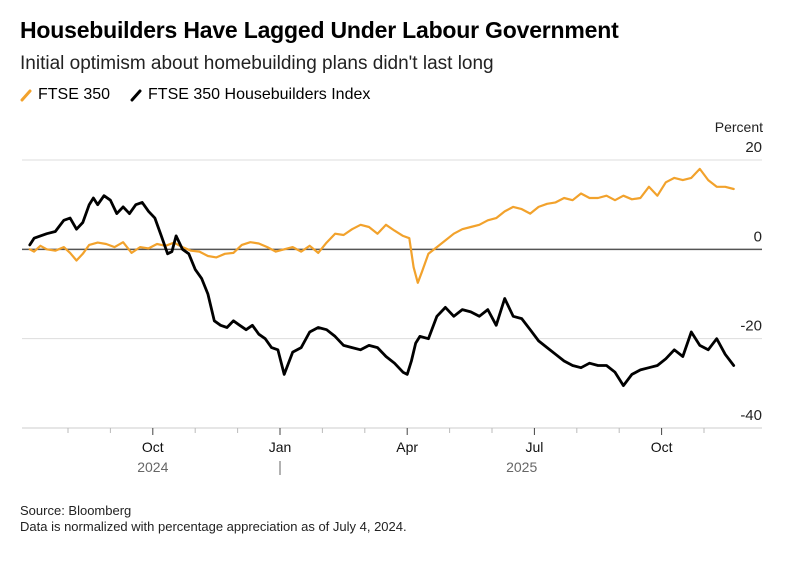 The image size is (791, 566). I want to click on legend-swatch-housebuilders-icon, so click(136, 95).